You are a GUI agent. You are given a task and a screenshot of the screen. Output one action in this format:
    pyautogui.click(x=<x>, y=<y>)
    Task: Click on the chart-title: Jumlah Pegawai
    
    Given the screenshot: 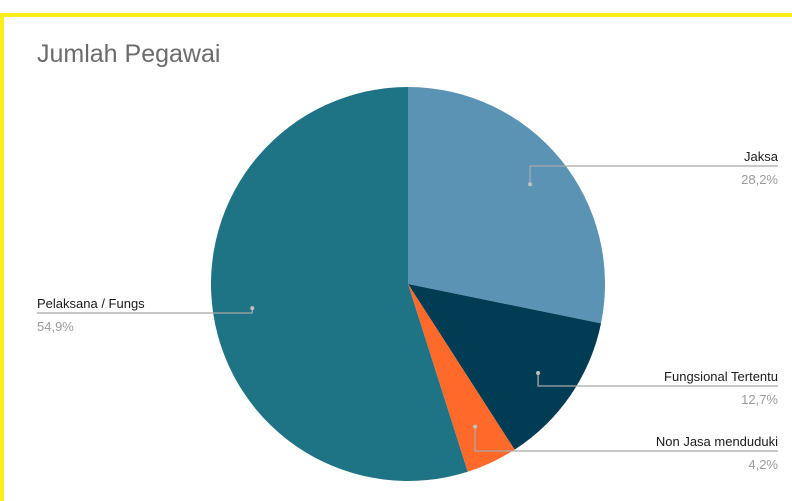 What is the action you would take?
    pyautogui.click(x=129, y=54)
    